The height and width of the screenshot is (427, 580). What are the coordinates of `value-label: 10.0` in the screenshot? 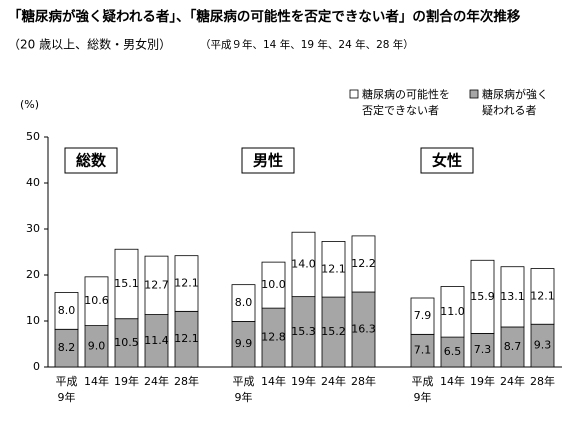 It's located at (273, 284).